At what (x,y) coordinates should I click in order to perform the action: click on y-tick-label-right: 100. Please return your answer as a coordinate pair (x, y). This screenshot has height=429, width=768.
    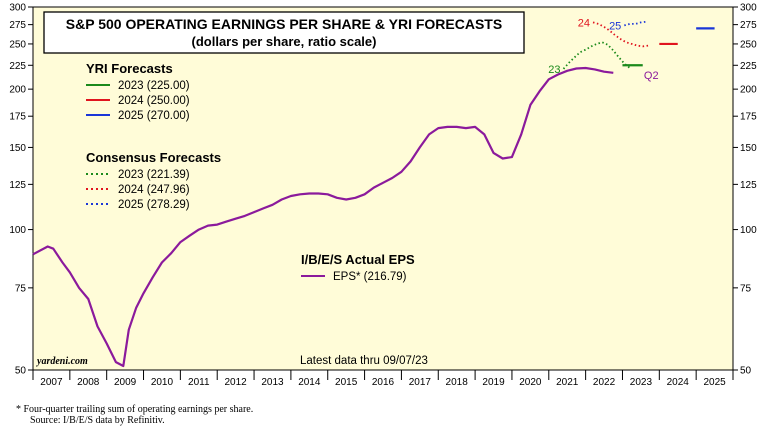
    Looking at the image, I should click on (748, 230).